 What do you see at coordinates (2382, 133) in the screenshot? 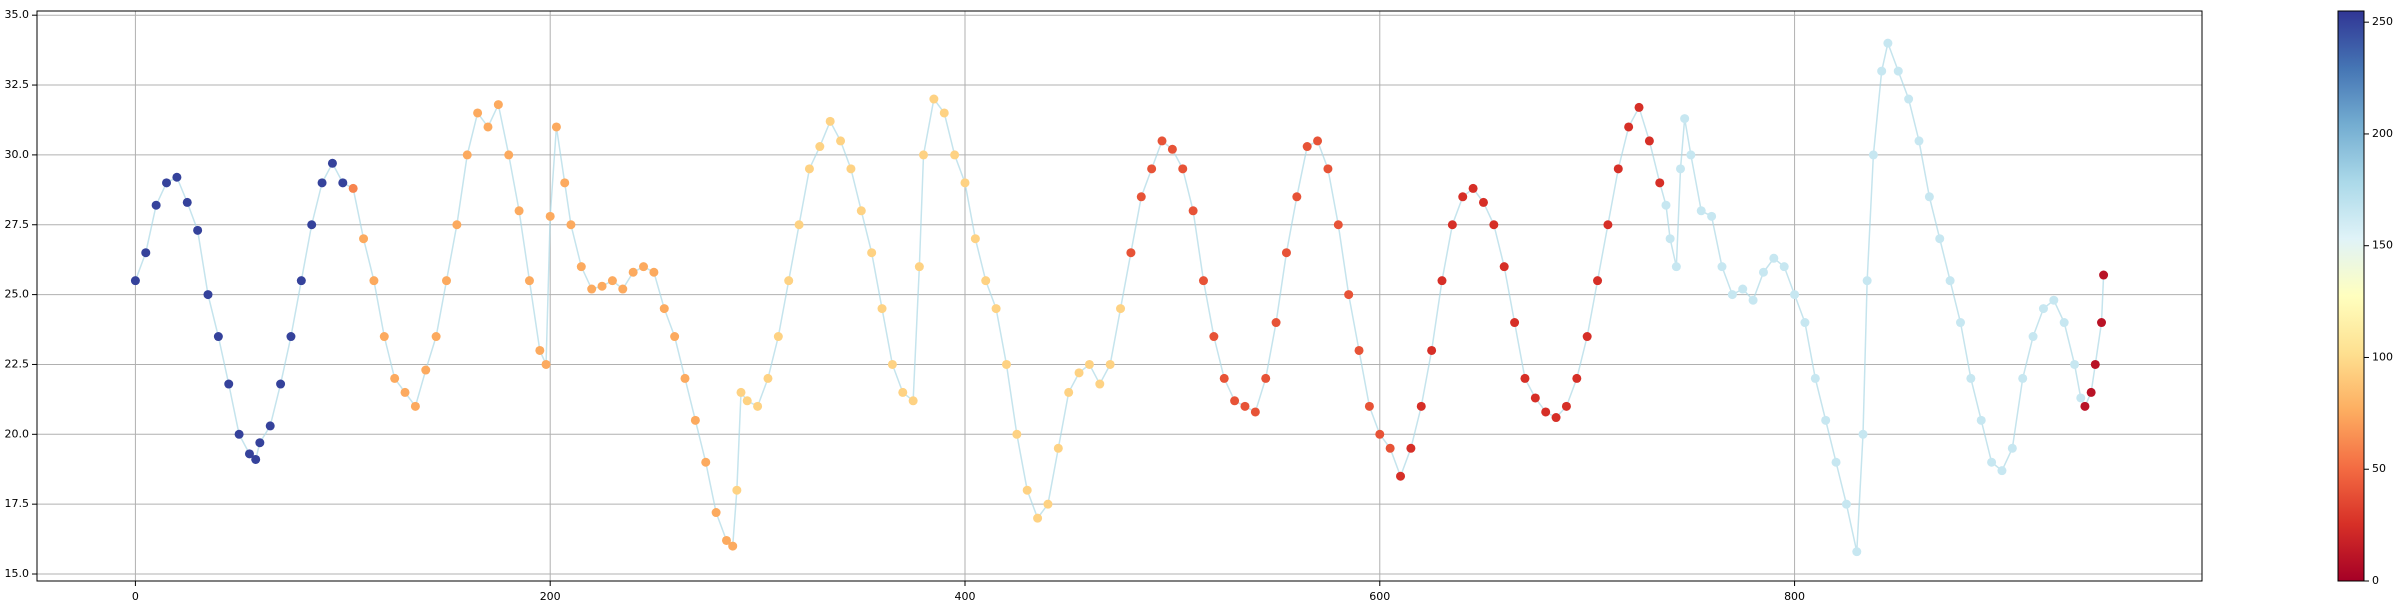
I see `colorbar-tick-label: 200` at bounding box center [2382, 133].